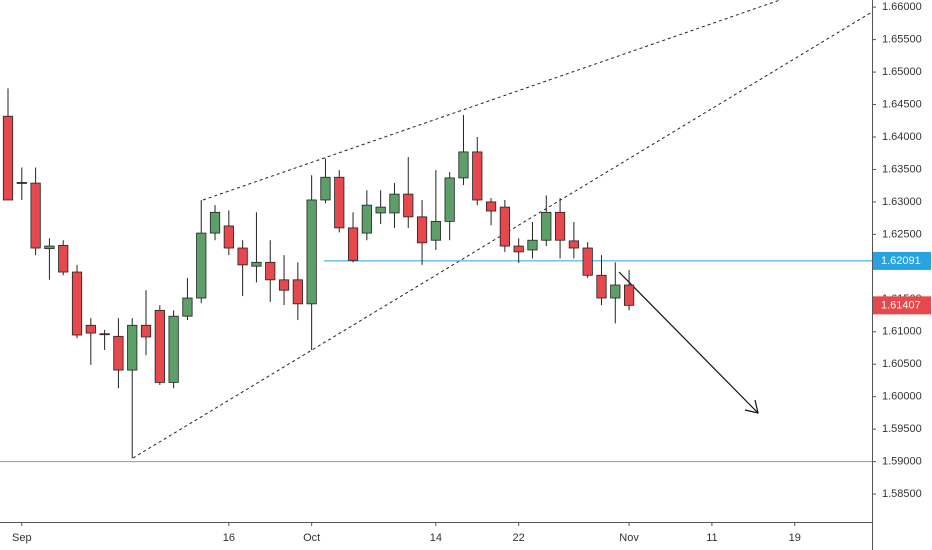  Describe the element at coordinates (902, 397) in the screenshot. I see `y-tick-label: 1.60000` at that location.